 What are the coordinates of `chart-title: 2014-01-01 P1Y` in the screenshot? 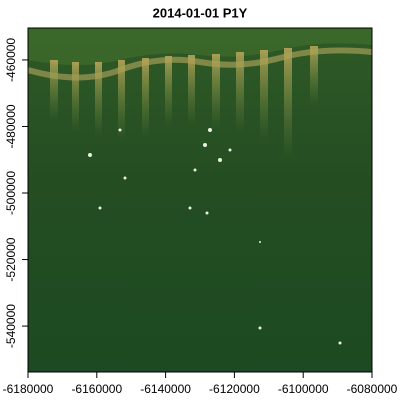 It's located at (200, 12).